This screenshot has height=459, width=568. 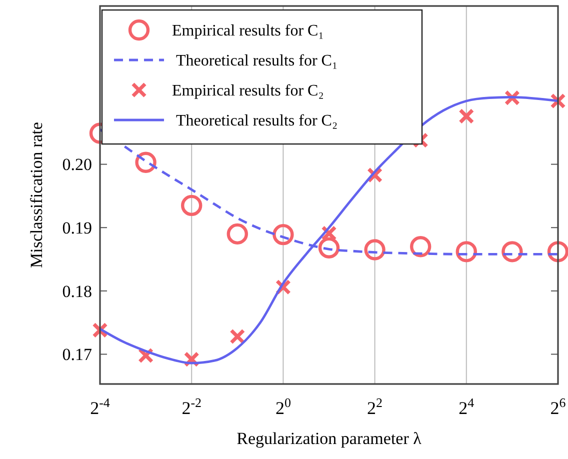 What do you see at coordinates (192, 406) in the screenshot?
I see `x-tick-label: 2$^{-2}$` at bounding box center [192, 406].